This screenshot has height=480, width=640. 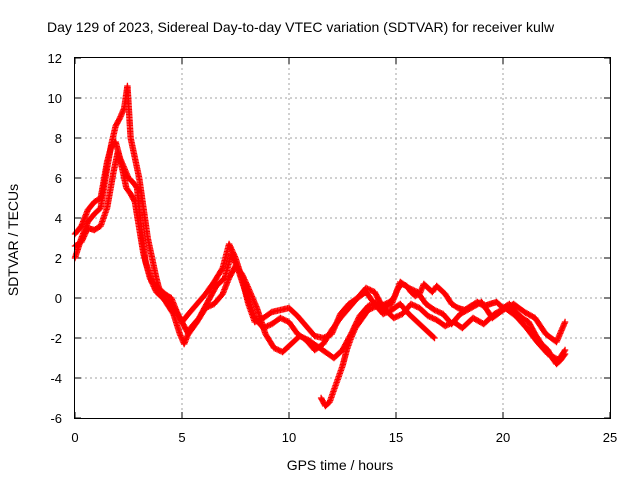 What do you see at coordinates (56, 418) in the screenshot?
I see `y-tick-label: -6` at bounding box center [56, 418].